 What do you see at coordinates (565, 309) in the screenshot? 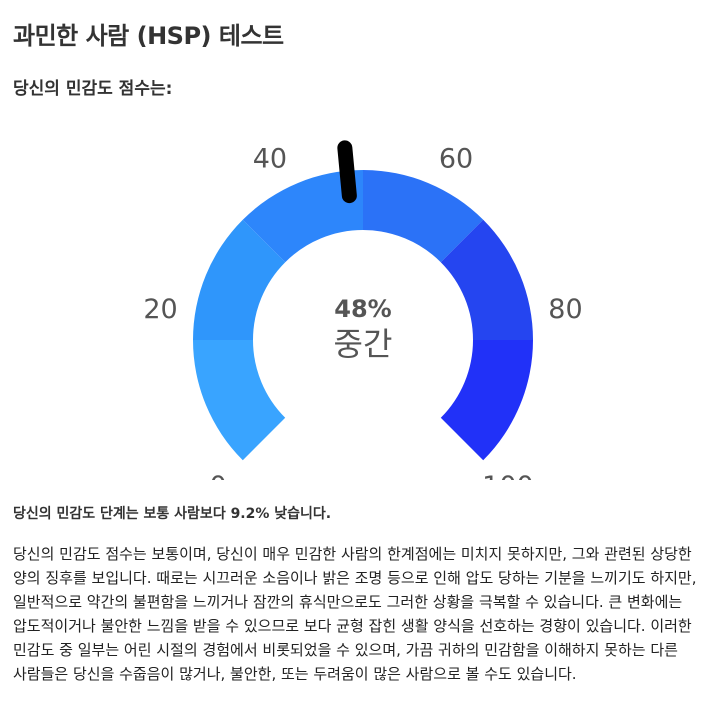
I see `gauge-tick-label: 80` at bounding box center [565, 309].